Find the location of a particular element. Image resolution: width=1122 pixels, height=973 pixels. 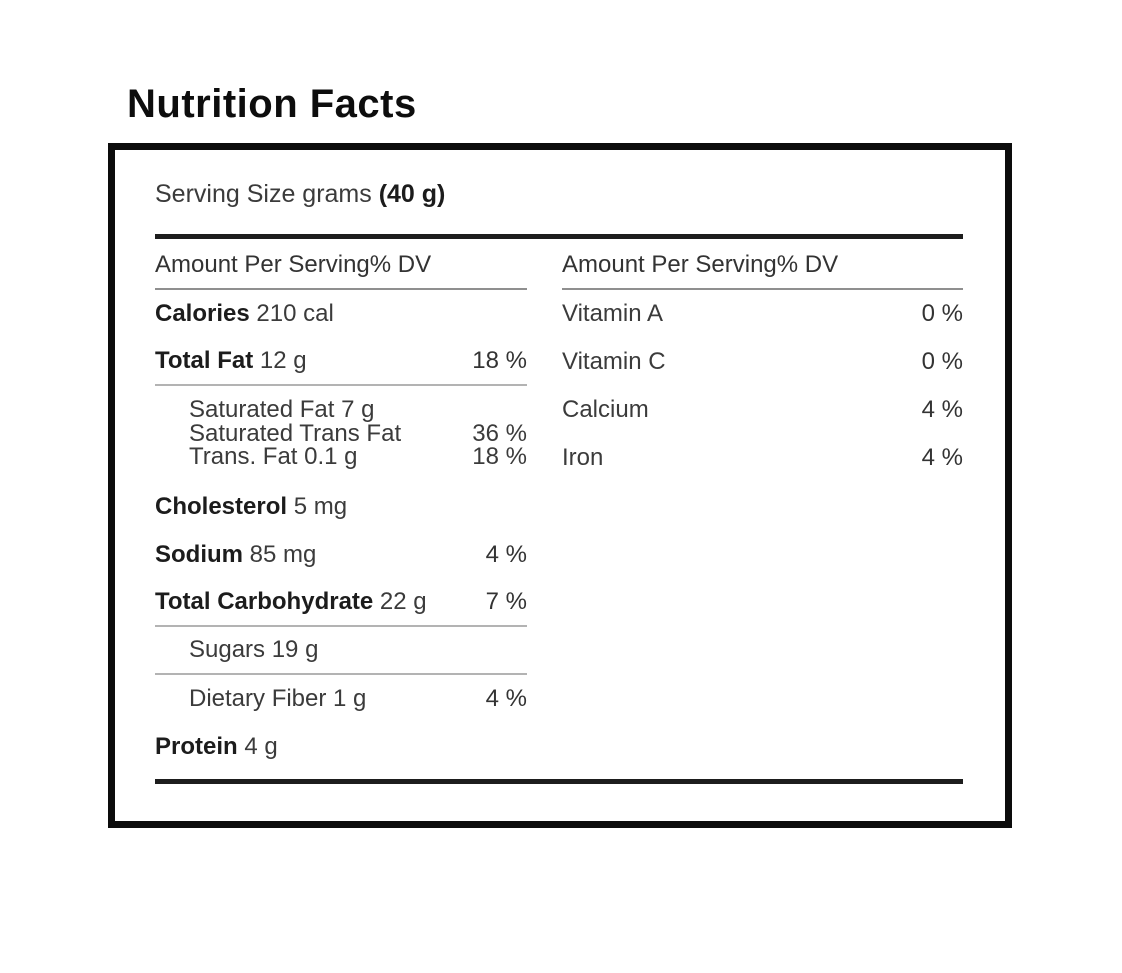

nutrient-dv: 7 % is located at coordinates (506, 601).